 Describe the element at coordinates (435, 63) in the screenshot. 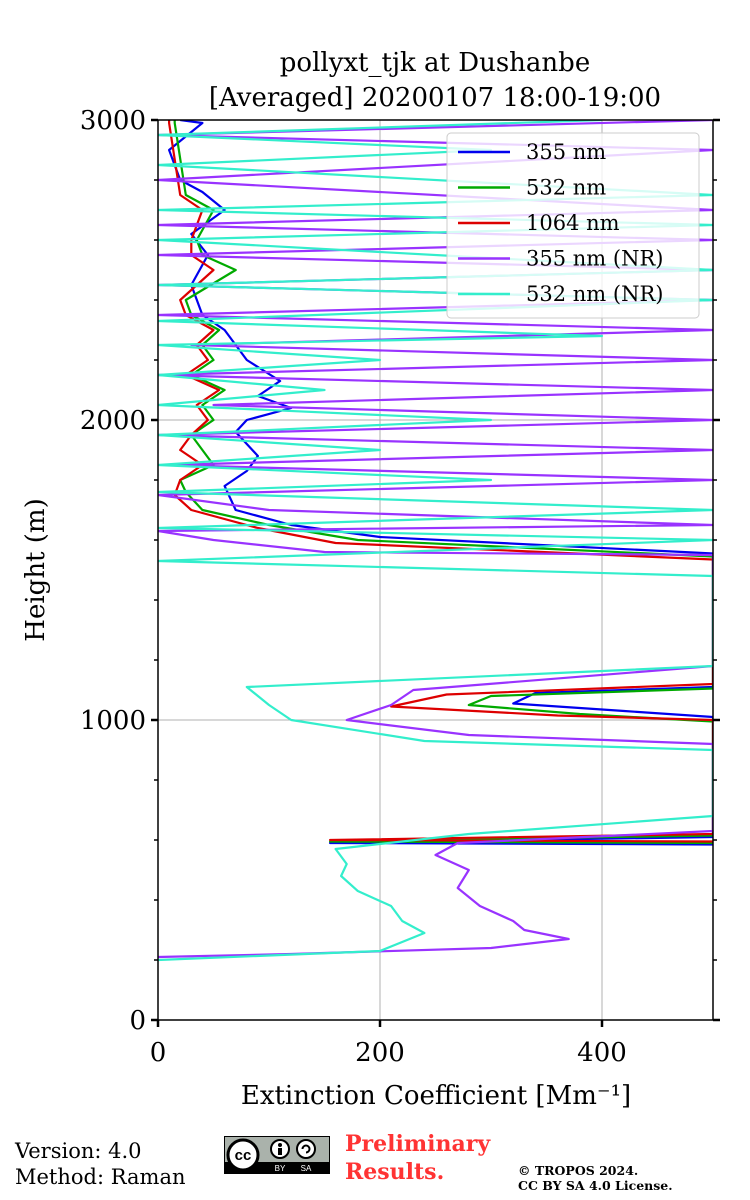

I see `chart-title-line1: pollyxt_tjk at Dushanbe` at that location.